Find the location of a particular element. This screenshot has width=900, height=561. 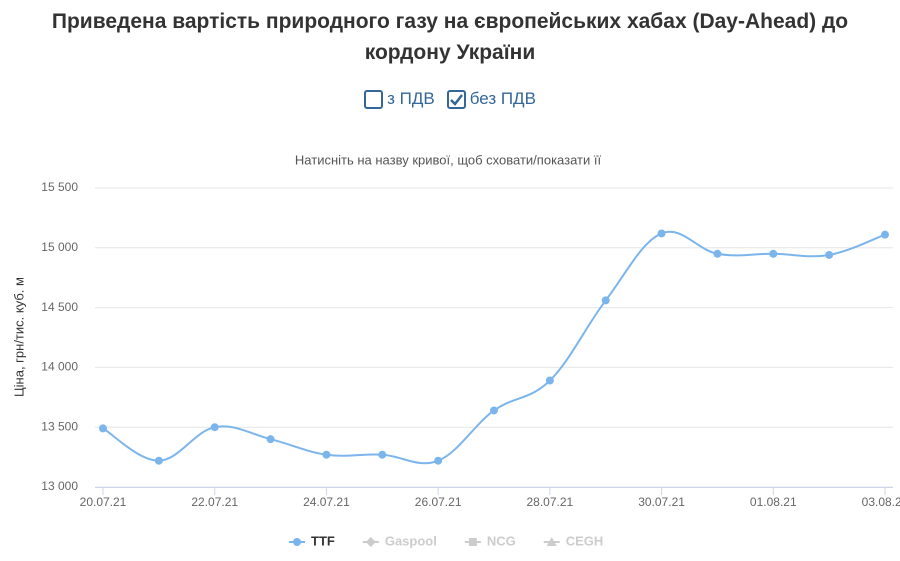

toggles: з ПДВ без ПДВ is located at coordinates (450, 101).